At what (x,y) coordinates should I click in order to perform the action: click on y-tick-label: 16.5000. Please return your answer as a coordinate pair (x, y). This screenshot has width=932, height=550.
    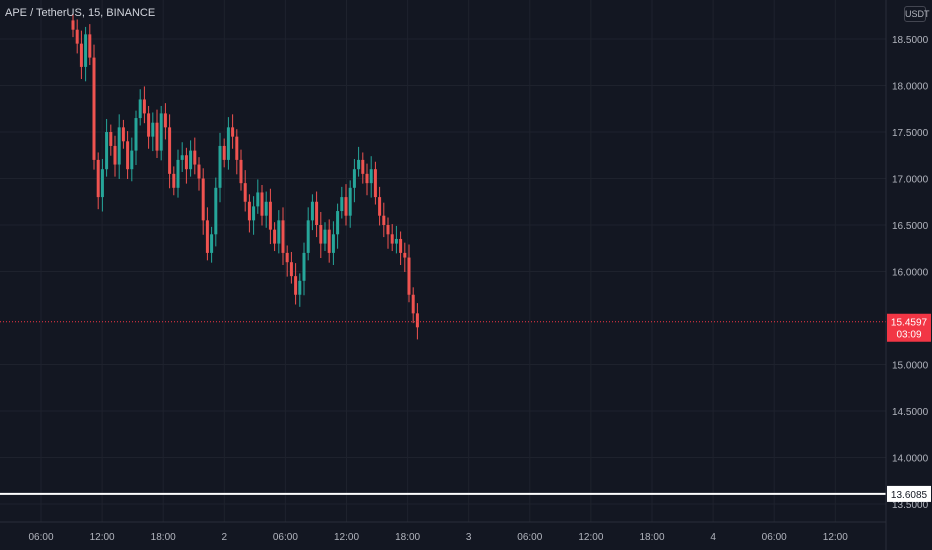
    Looking at the image, I should click on (910, 226).